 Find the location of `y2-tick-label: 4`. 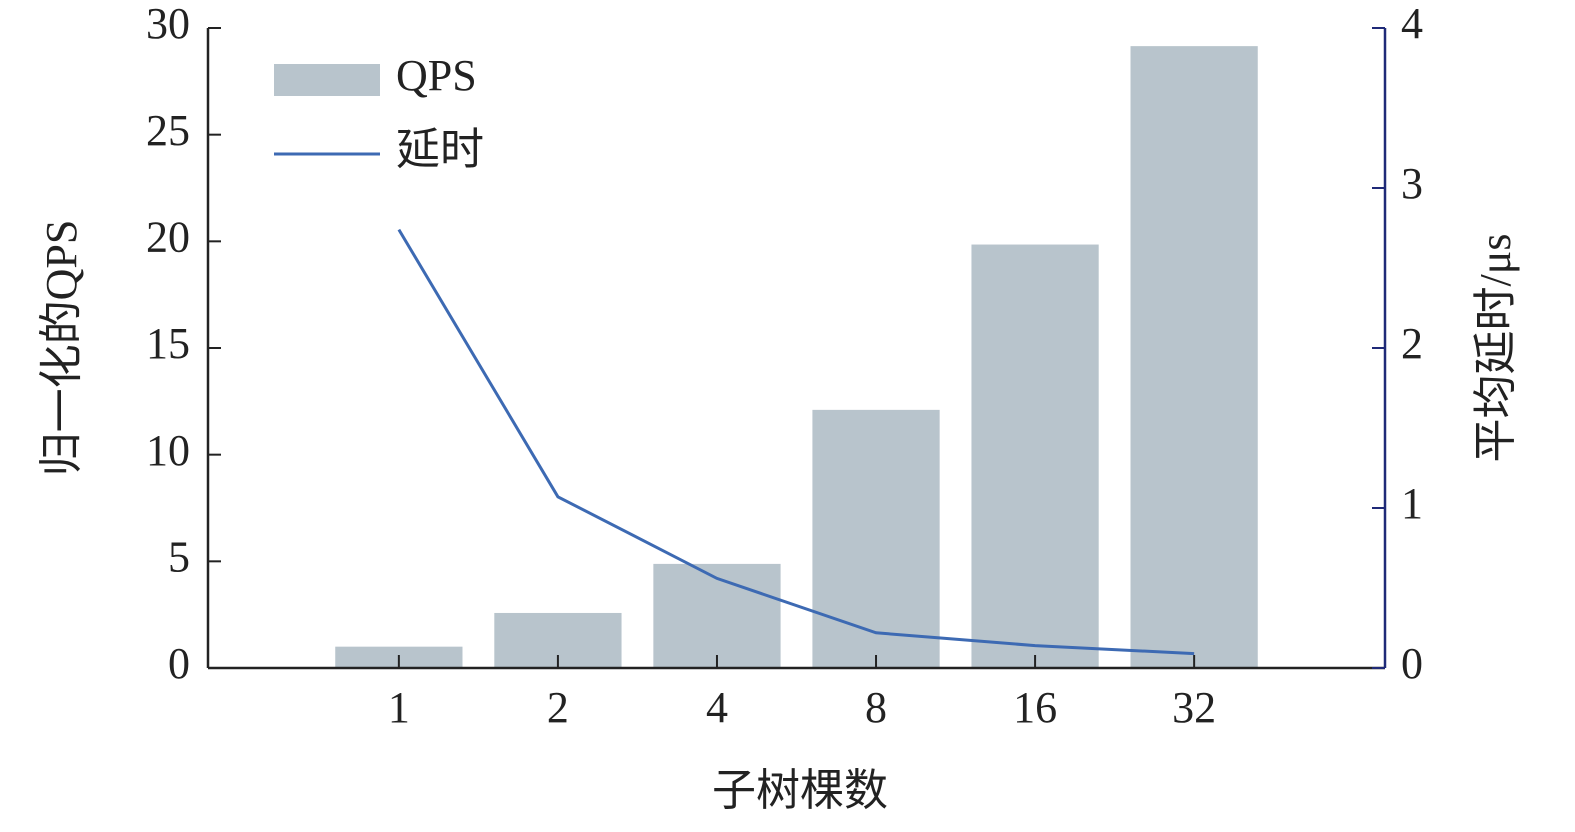

y2-tick-label: 4 is located at coordinates (1412, 24).